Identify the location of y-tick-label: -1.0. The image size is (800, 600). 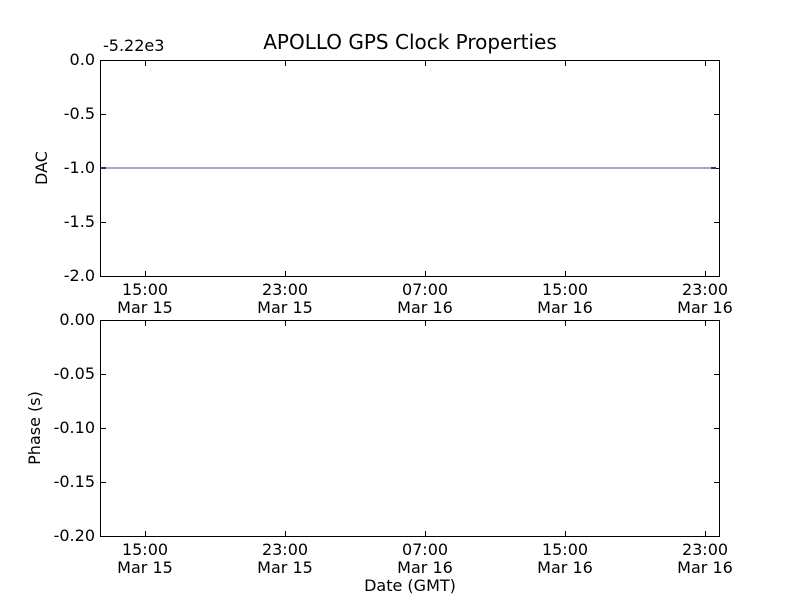
(79, 167).